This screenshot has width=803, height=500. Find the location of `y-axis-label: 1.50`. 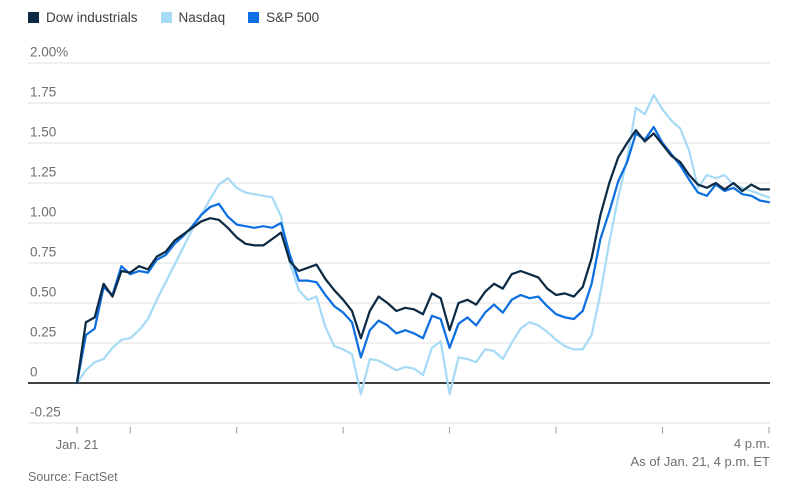

y-axis-label: 1.50 is located at coordinates (43, 132).